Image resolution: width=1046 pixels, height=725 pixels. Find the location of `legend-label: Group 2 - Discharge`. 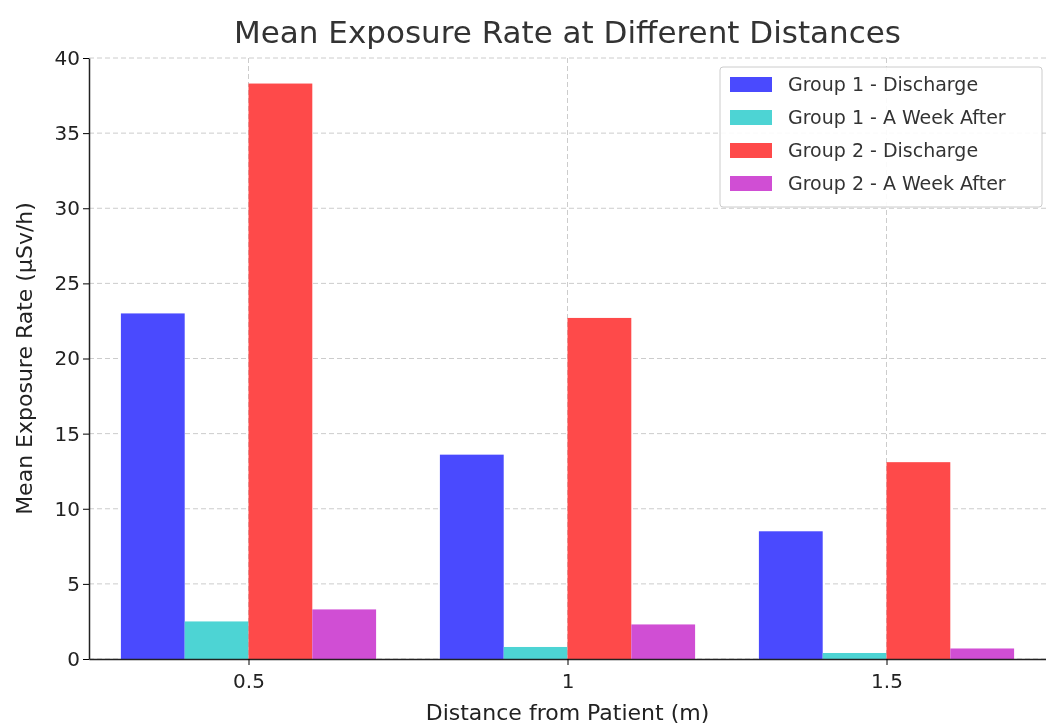

legend-label: Group 2 - Discharge is located at coordinates (883, 150).